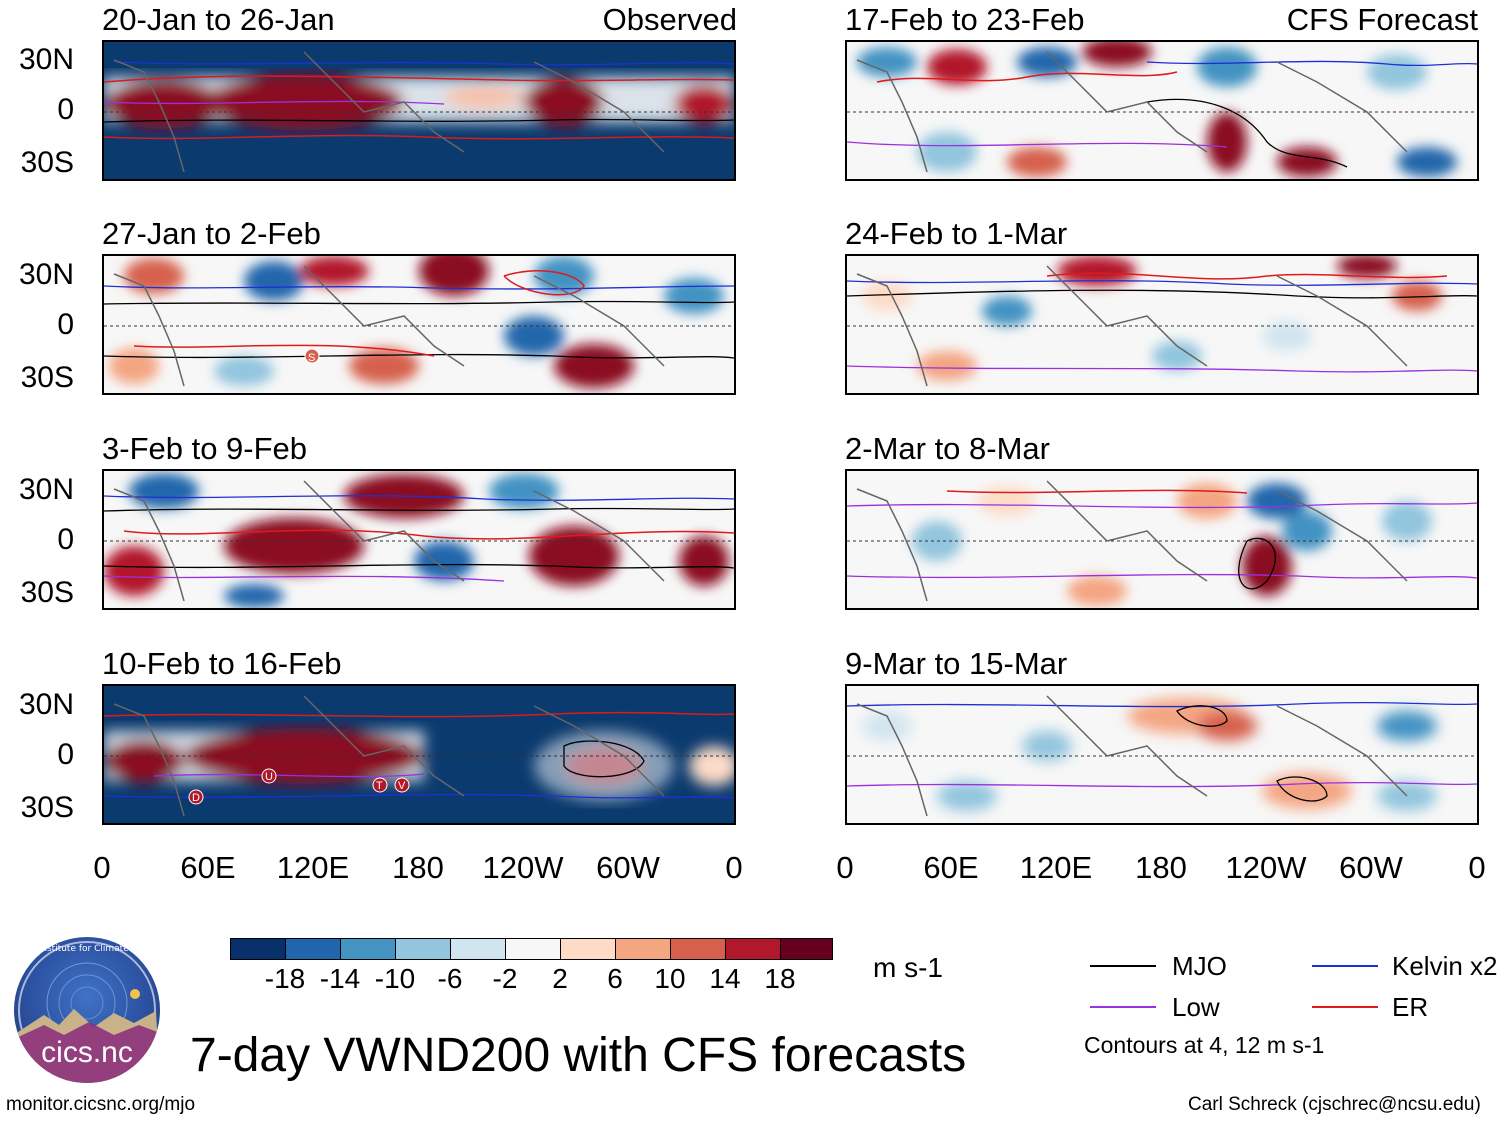 This screenshot has width=1510, height=1121. Describe the element at coordinates (211, 233) in the screenshot. I see `panel-title-left-1: 27-Jan to 2-Feb` at that location.